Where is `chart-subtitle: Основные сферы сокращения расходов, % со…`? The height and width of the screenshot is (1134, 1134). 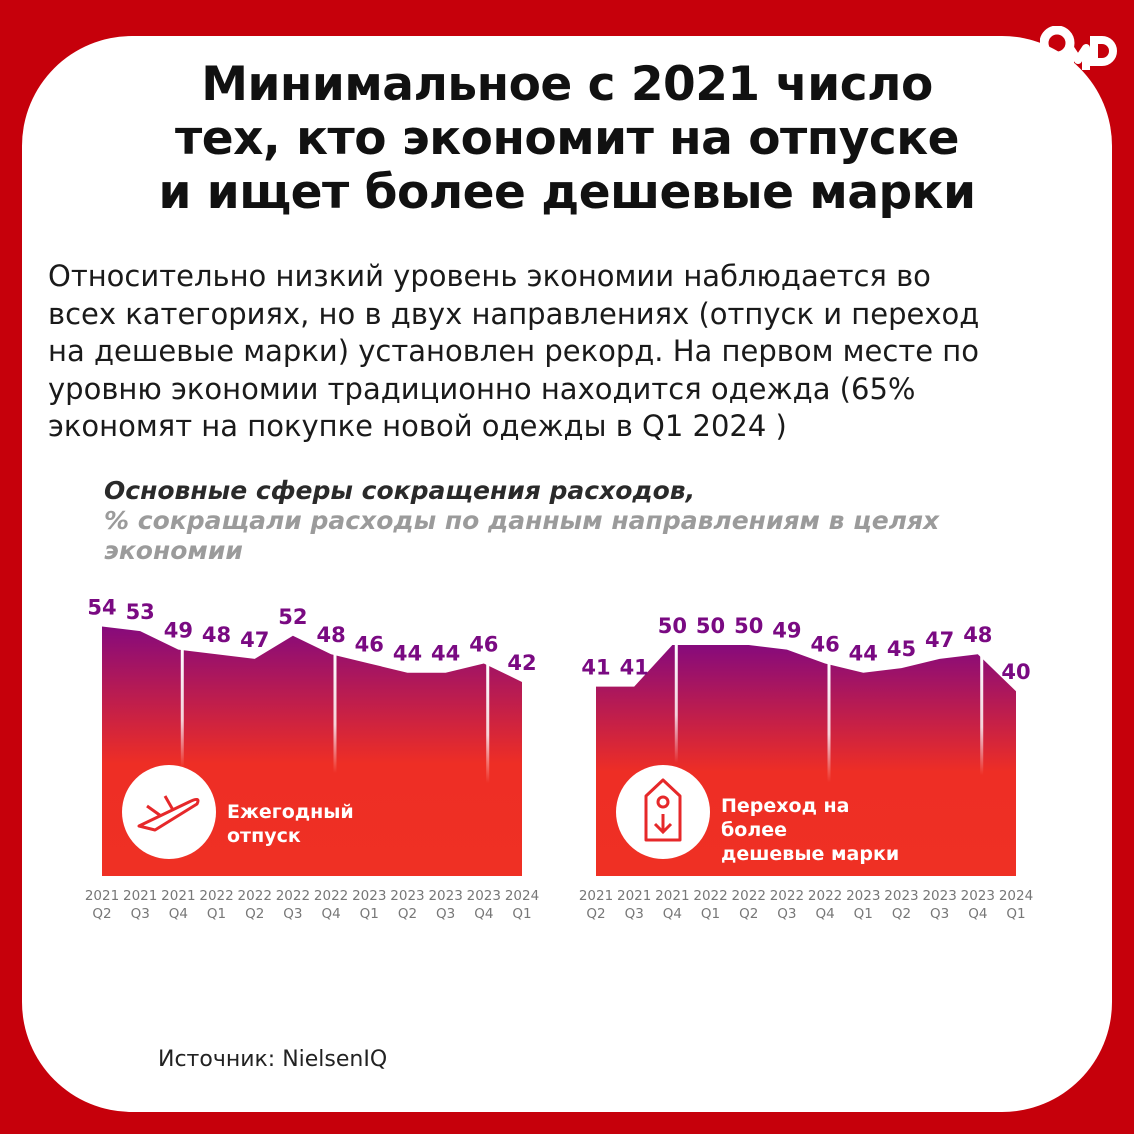
chart-subtitle: Основные сферы сокращения расходов, % со… is located at coordinates (594, 521).